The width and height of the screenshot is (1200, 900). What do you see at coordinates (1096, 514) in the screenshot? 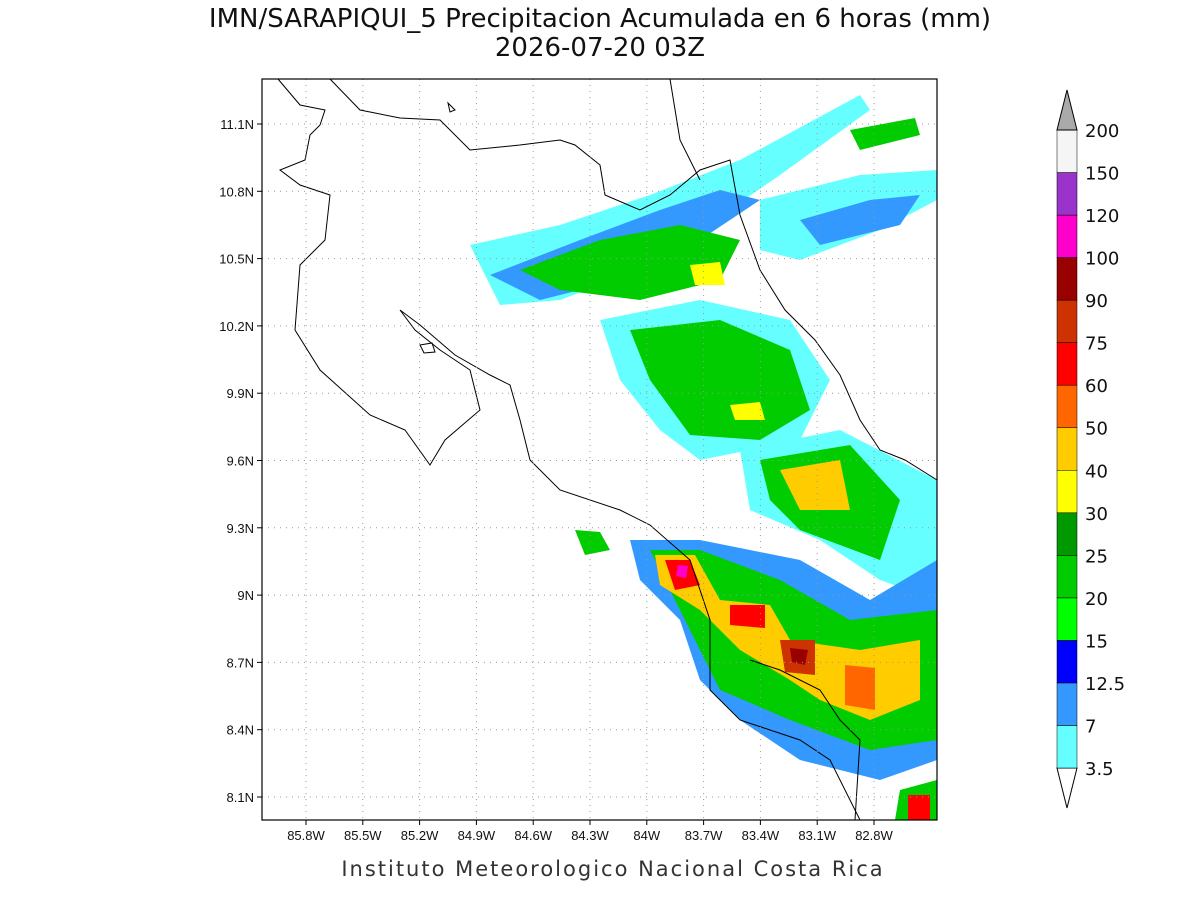
I see `colorbar-label: 30` at bounding box center [1096, 514].